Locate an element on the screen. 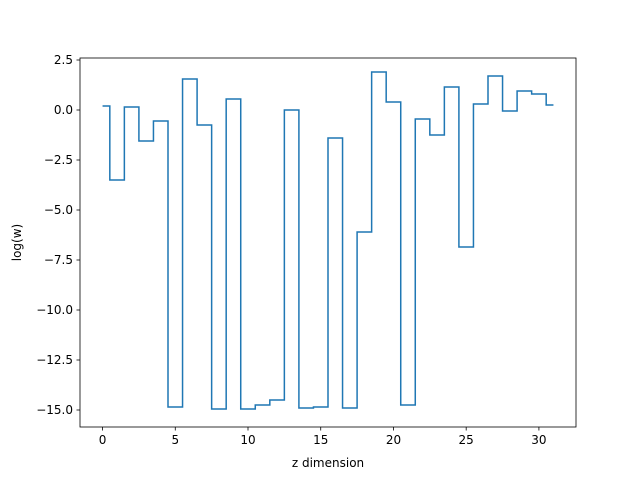 The image size is (640, 480). y-tick-label: −10.0 is located at coordinates (54, 310).